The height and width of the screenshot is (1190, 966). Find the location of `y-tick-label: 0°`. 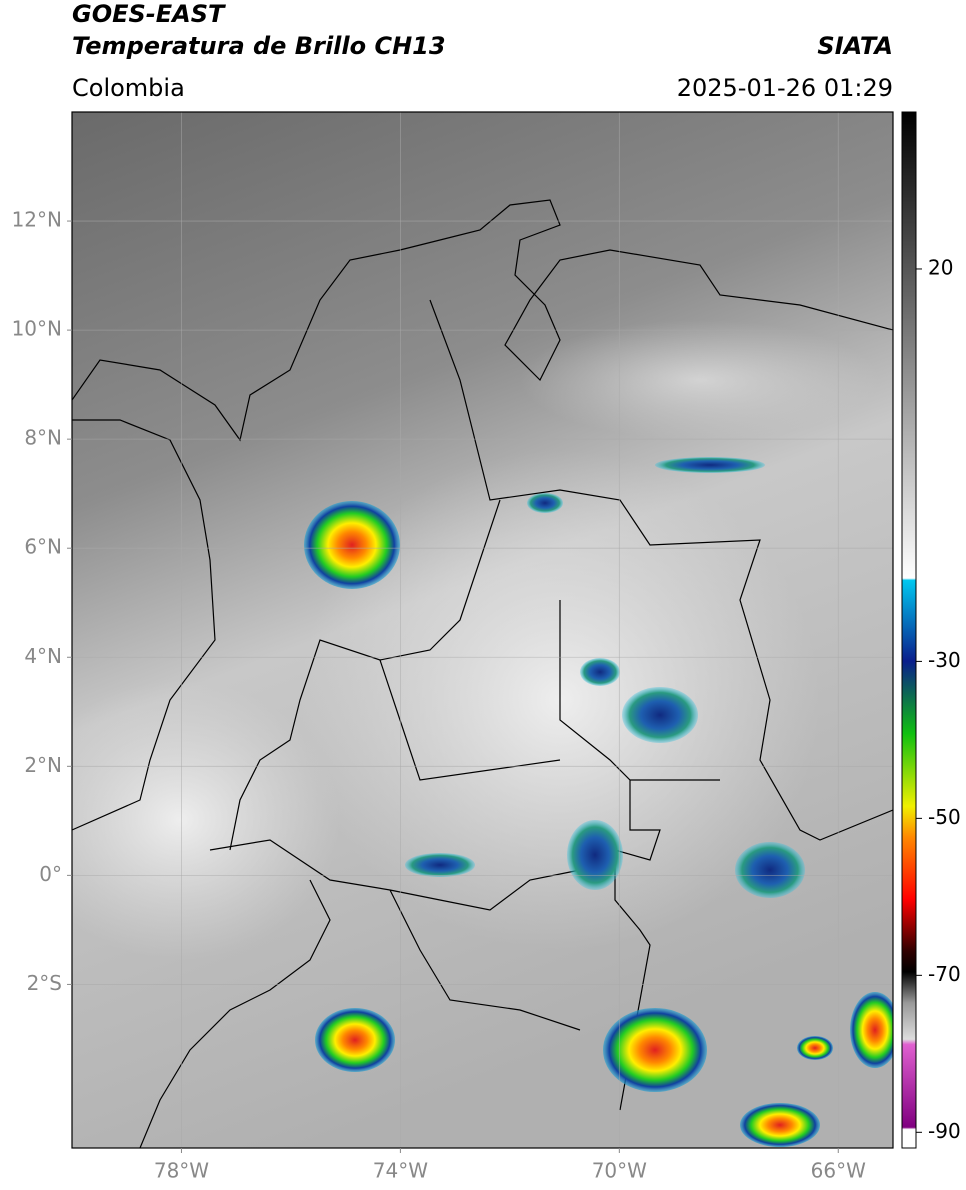

y-tick-label: 0° is located at coordinates (50, 874).